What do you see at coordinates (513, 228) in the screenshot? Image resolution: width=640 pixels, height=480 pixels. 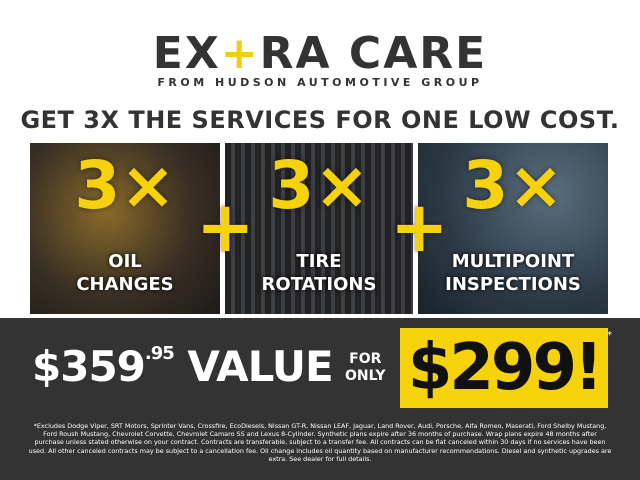 I see `inspection-panel: 3× MULTIPOINT INSPECTIONS` at bounding box center [513, 228].